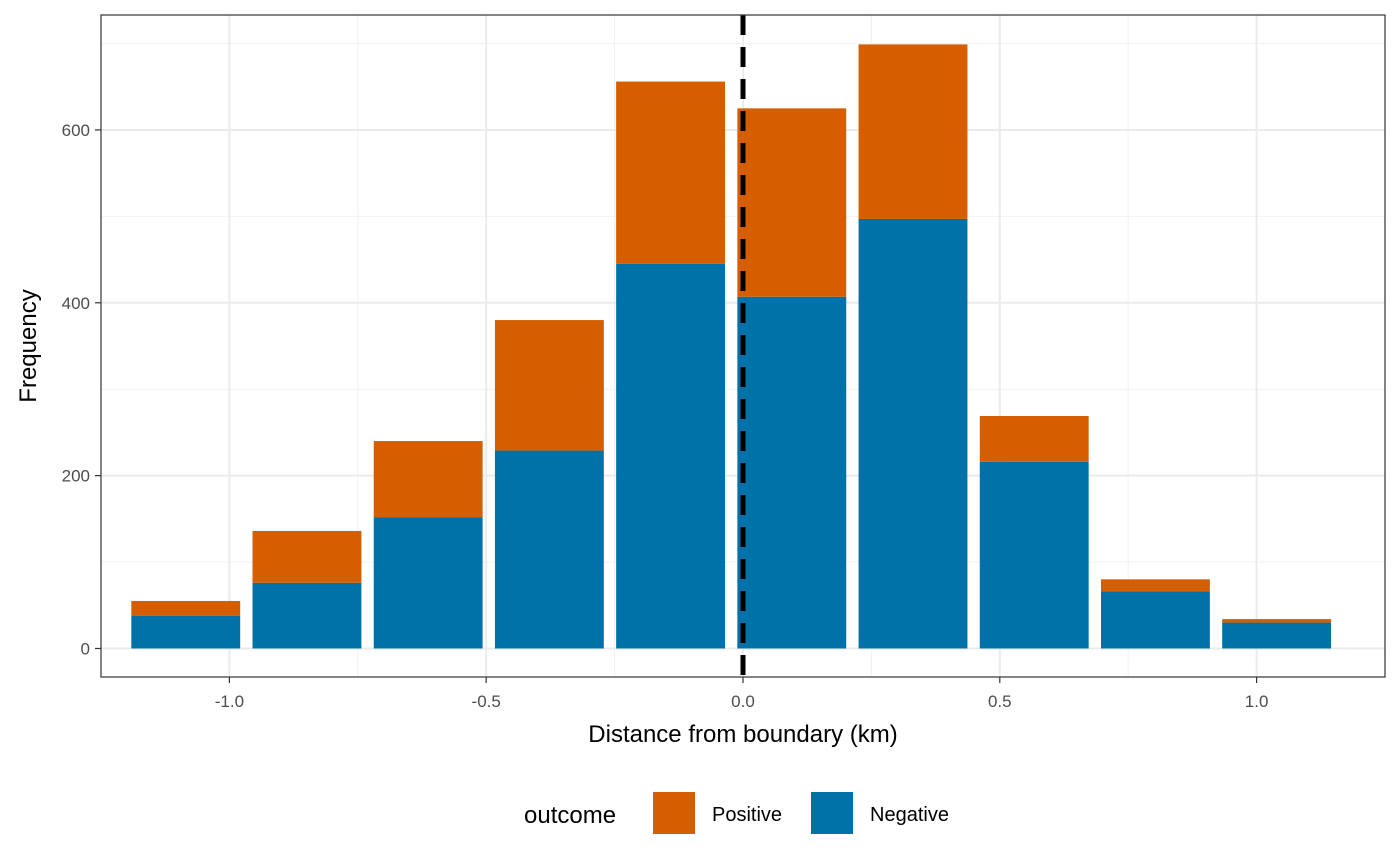 The width and height of the screenshot is (1400, 866). Describe the element at coordinates (570, 815) in the screenshot. I see `legend-title: outcome` at that location.